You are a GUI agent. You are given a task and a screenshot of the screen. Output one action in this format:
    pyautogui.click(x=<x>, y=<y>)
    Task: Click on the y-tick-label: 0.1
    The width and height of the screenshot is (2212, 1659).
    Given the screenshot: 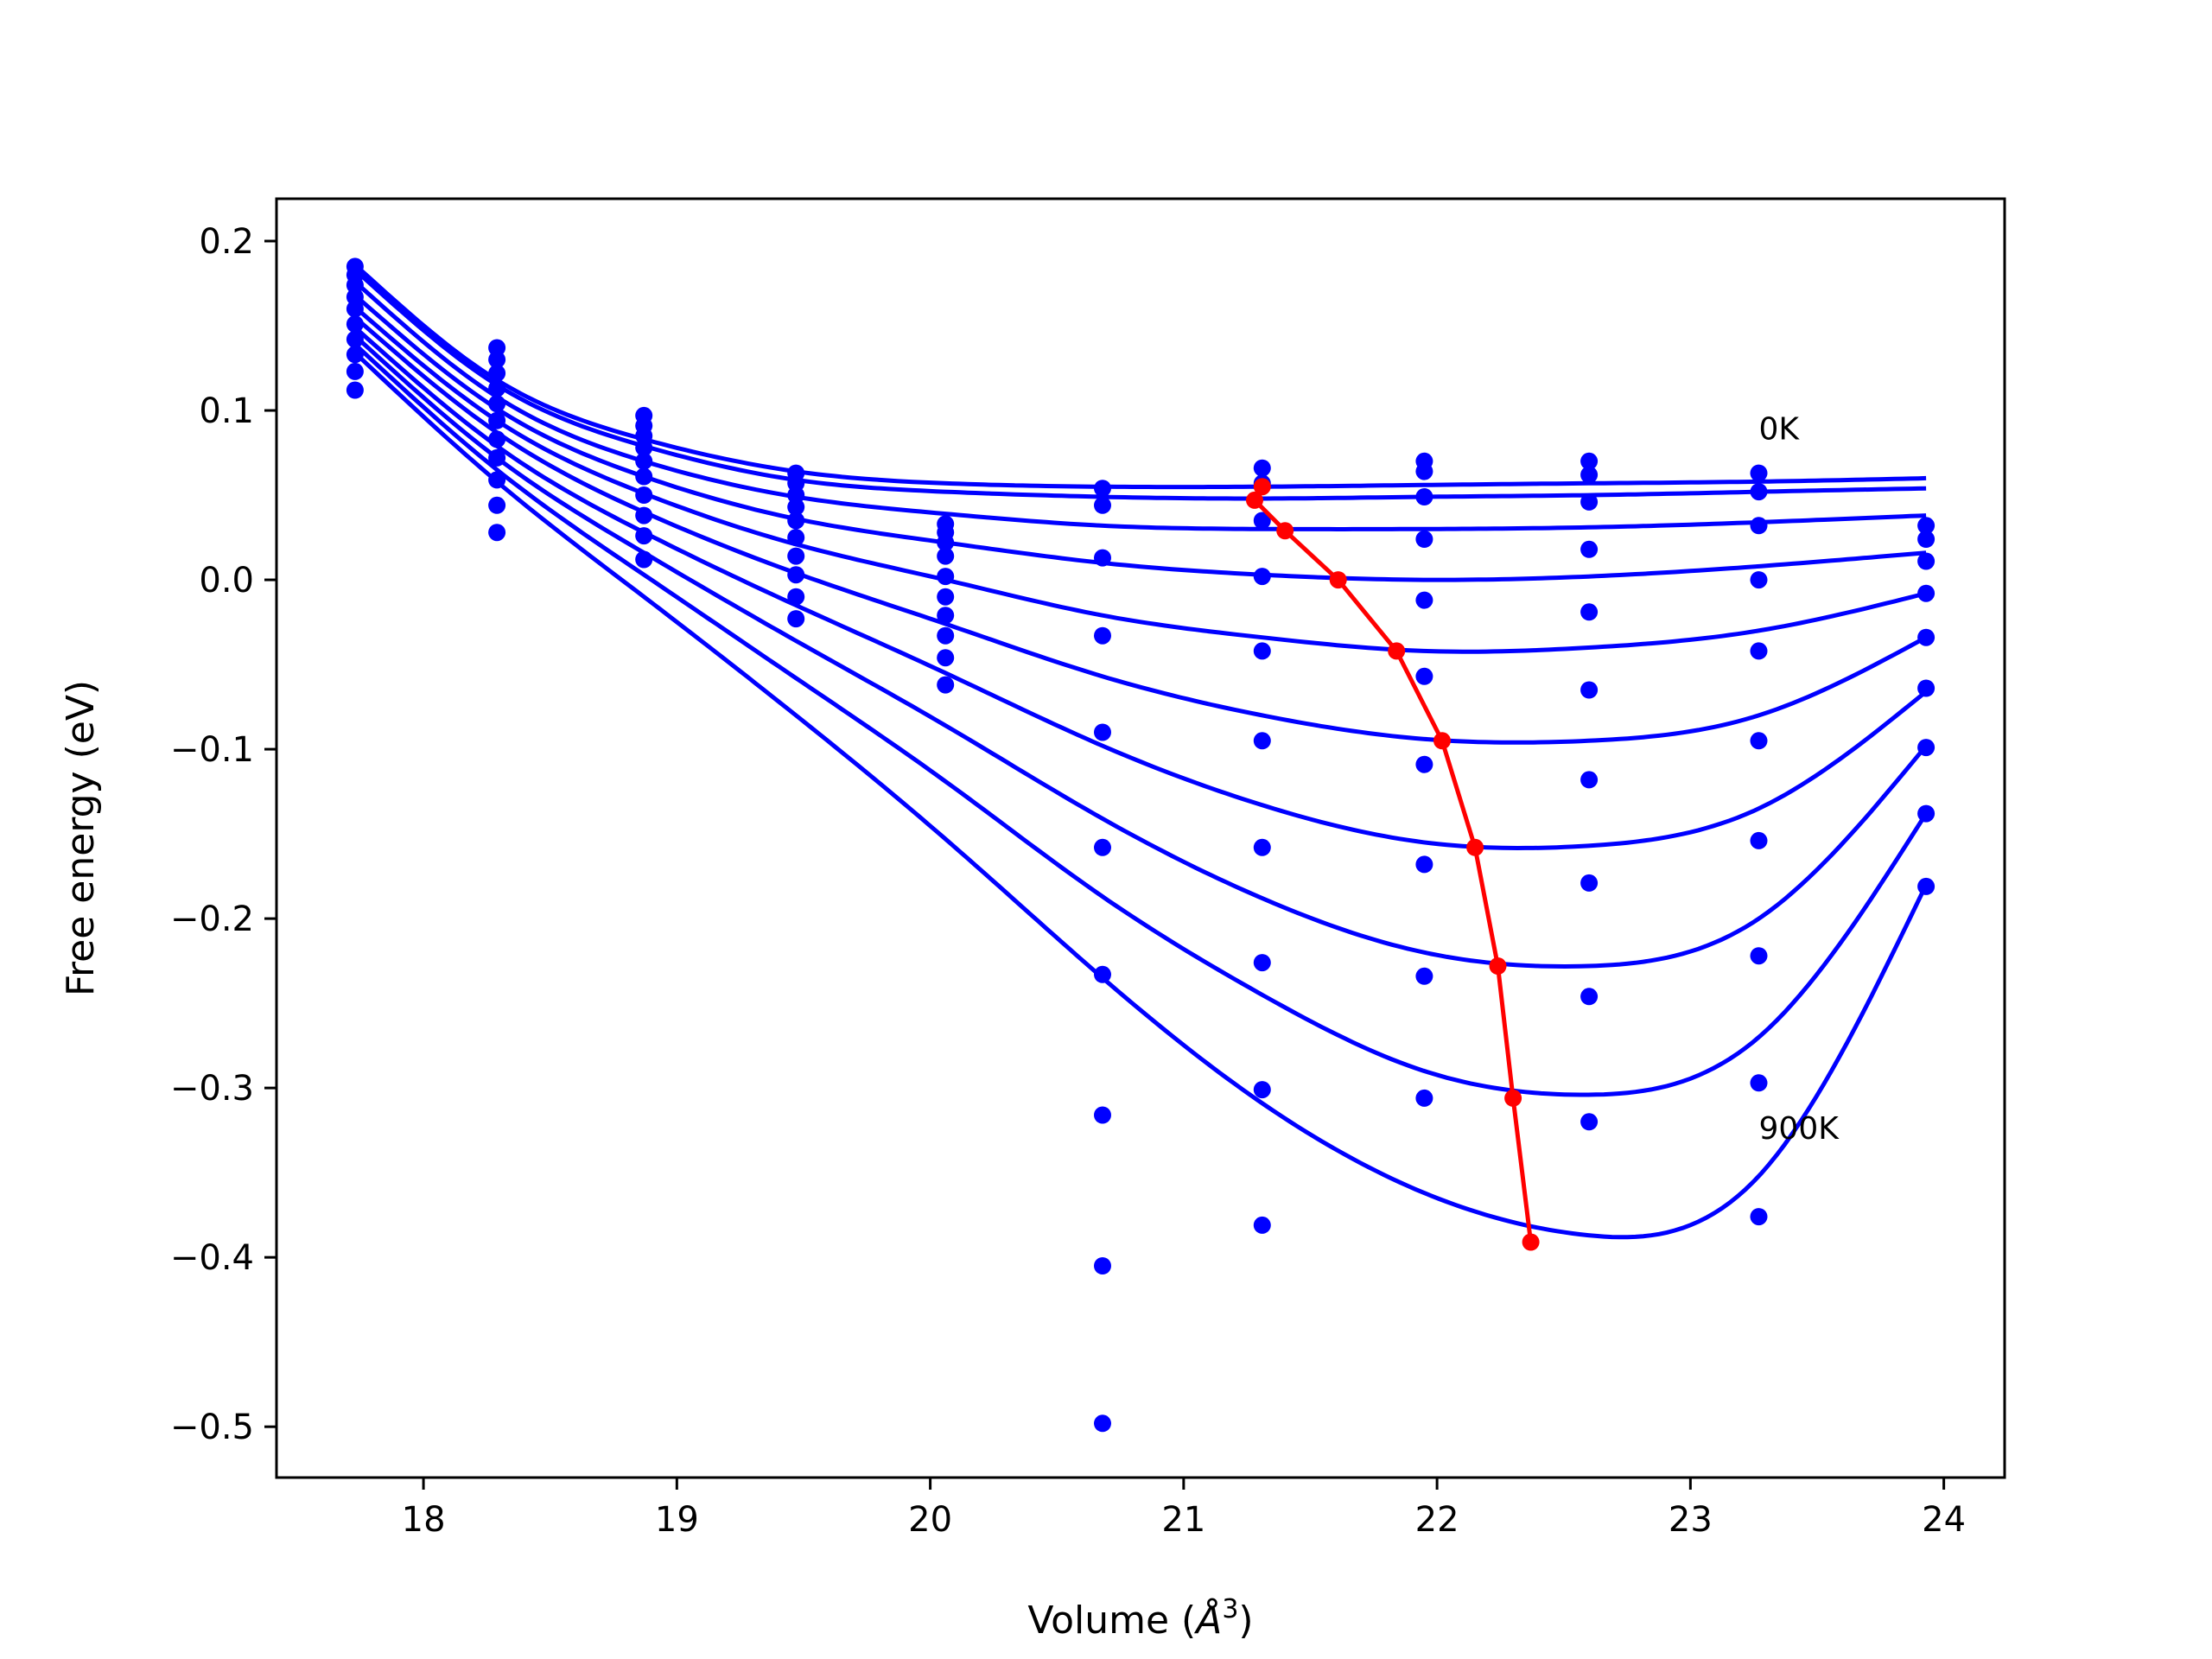 What is the action you would take?
    pyautogui.click(x=226, y=411)
    